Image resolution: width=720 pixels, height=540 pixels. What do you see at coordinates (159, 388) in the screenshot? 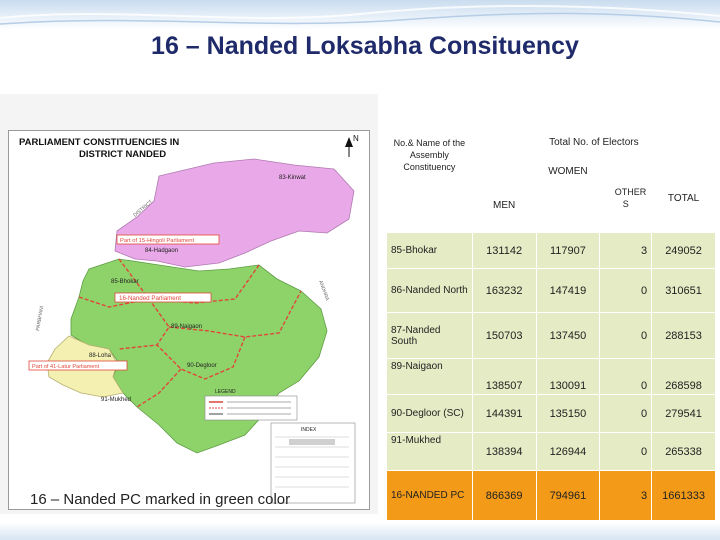
I see `boundary-mukhed` at bounding box center [159, 388].